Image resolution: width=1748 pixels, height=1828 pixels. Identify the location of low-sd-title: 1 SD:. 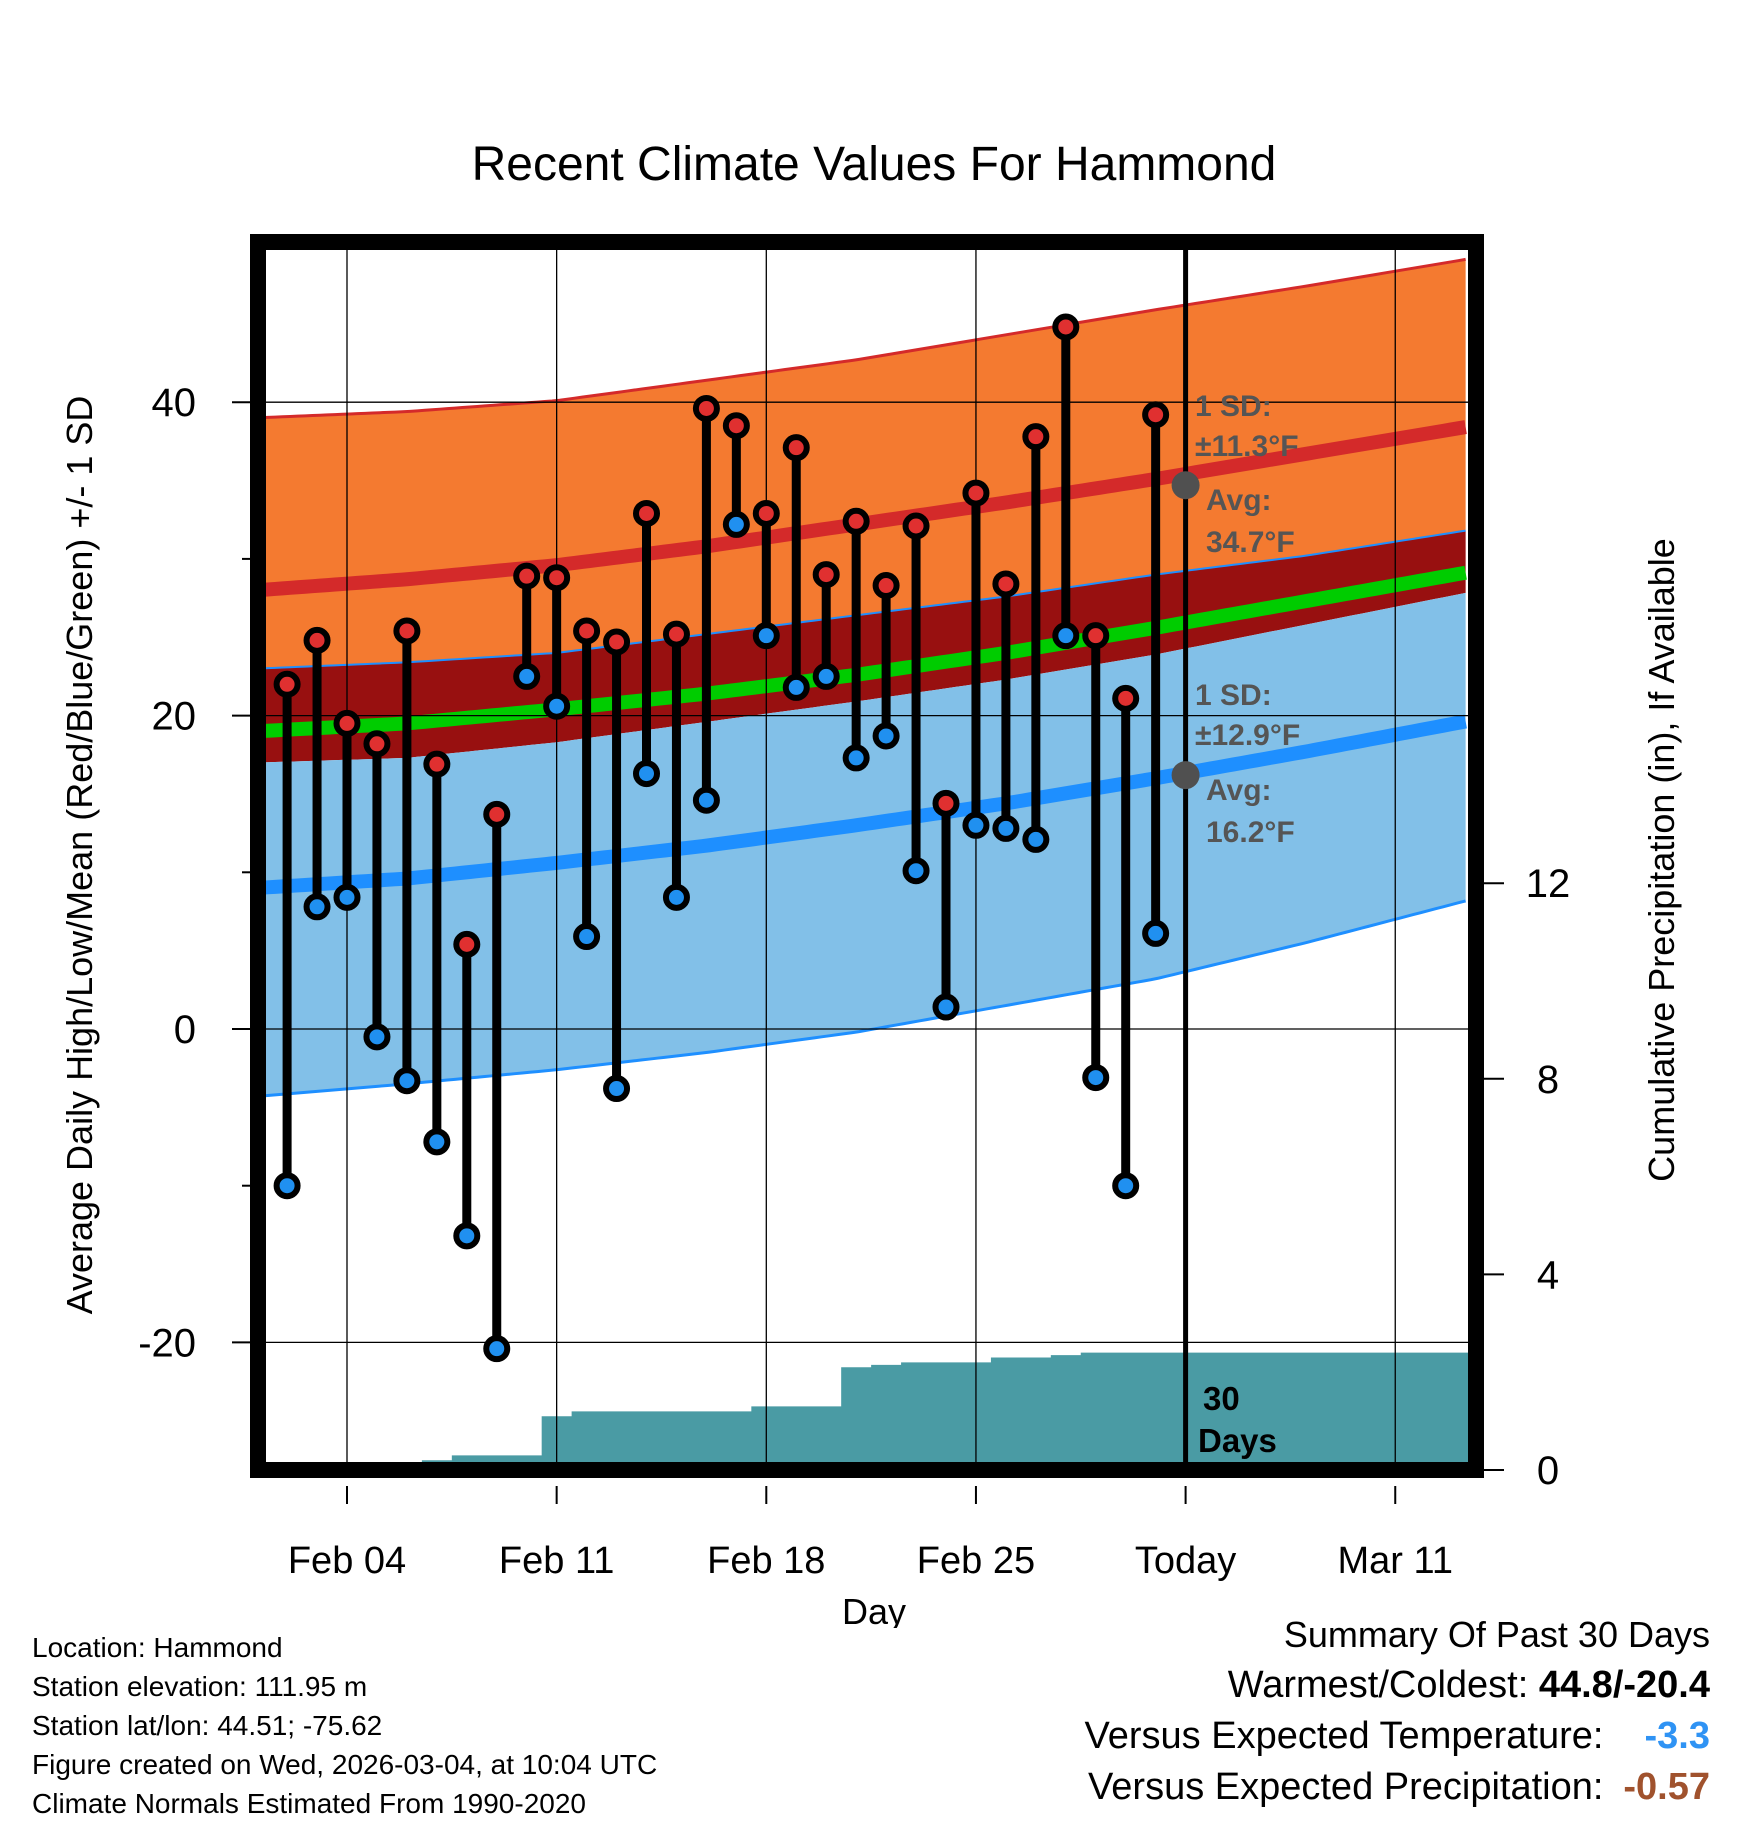
(1233, 695).